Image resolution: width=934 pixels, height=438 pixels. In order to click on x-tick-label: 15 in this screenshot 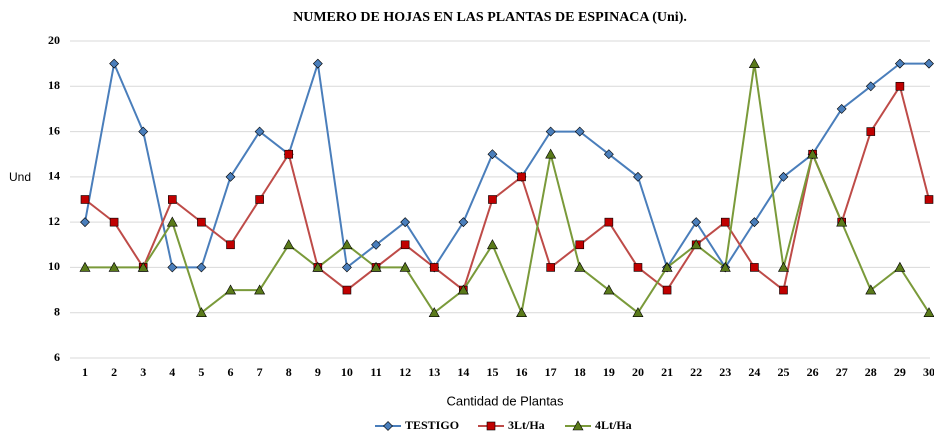, I will do `click(492, 372)`.